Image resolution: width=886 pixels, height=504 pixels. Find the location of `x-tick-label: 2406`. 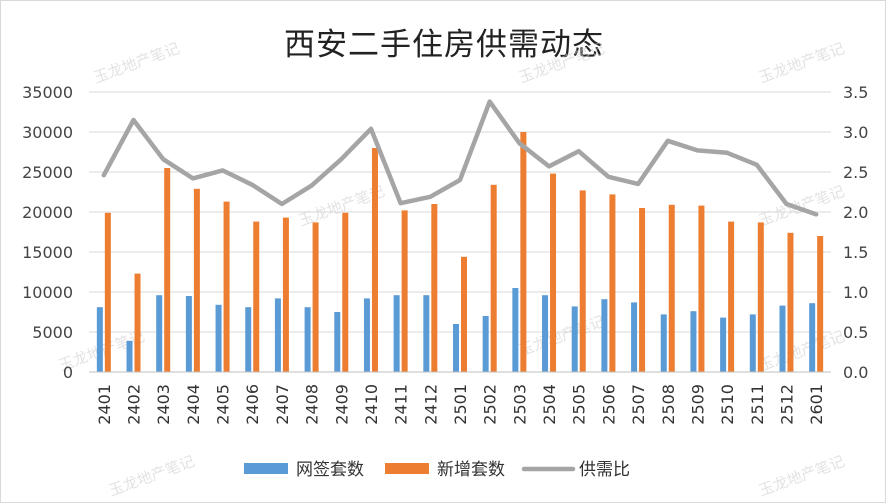

x-tick-label: 2406 is located at coordinates (252, 404).